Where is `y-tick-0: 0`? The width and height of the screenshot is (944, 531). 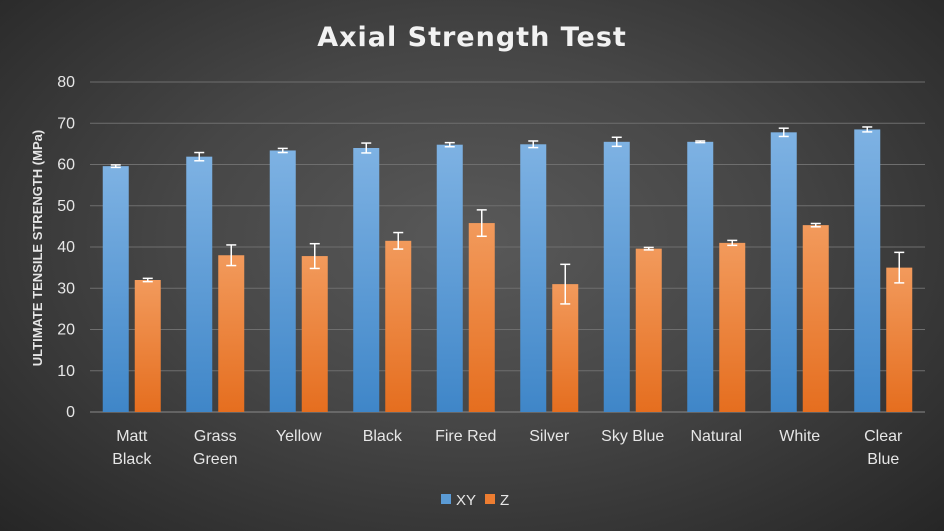
y-tick-0: 0 is located at coordinates (70, 412).